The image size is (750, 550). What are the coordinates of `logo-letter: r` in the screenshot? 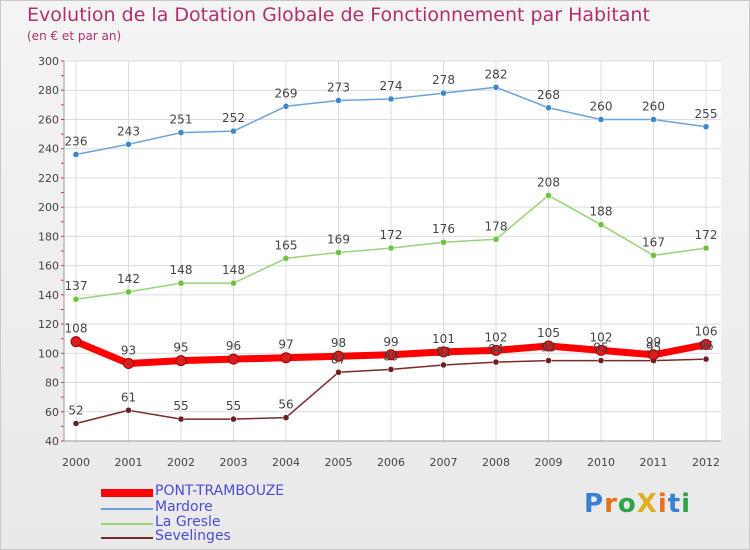 It's located at (611, 504).